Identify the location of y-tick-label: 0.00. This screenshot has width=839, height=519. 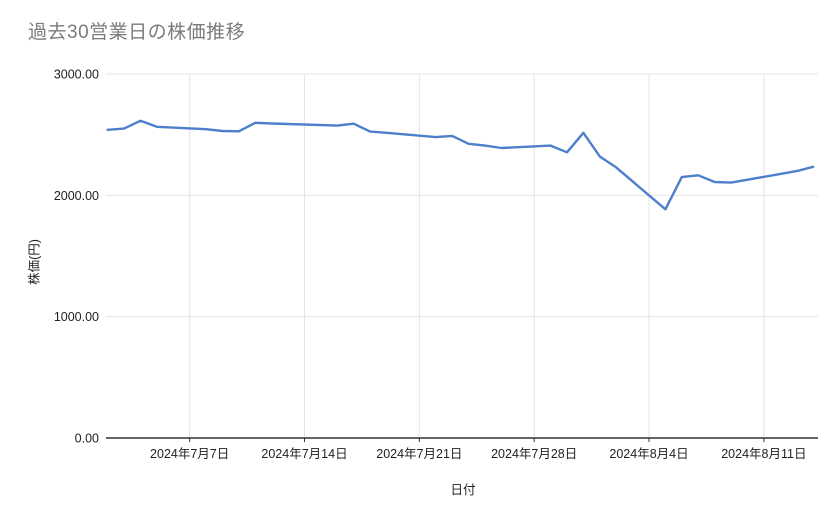
(87, 439).